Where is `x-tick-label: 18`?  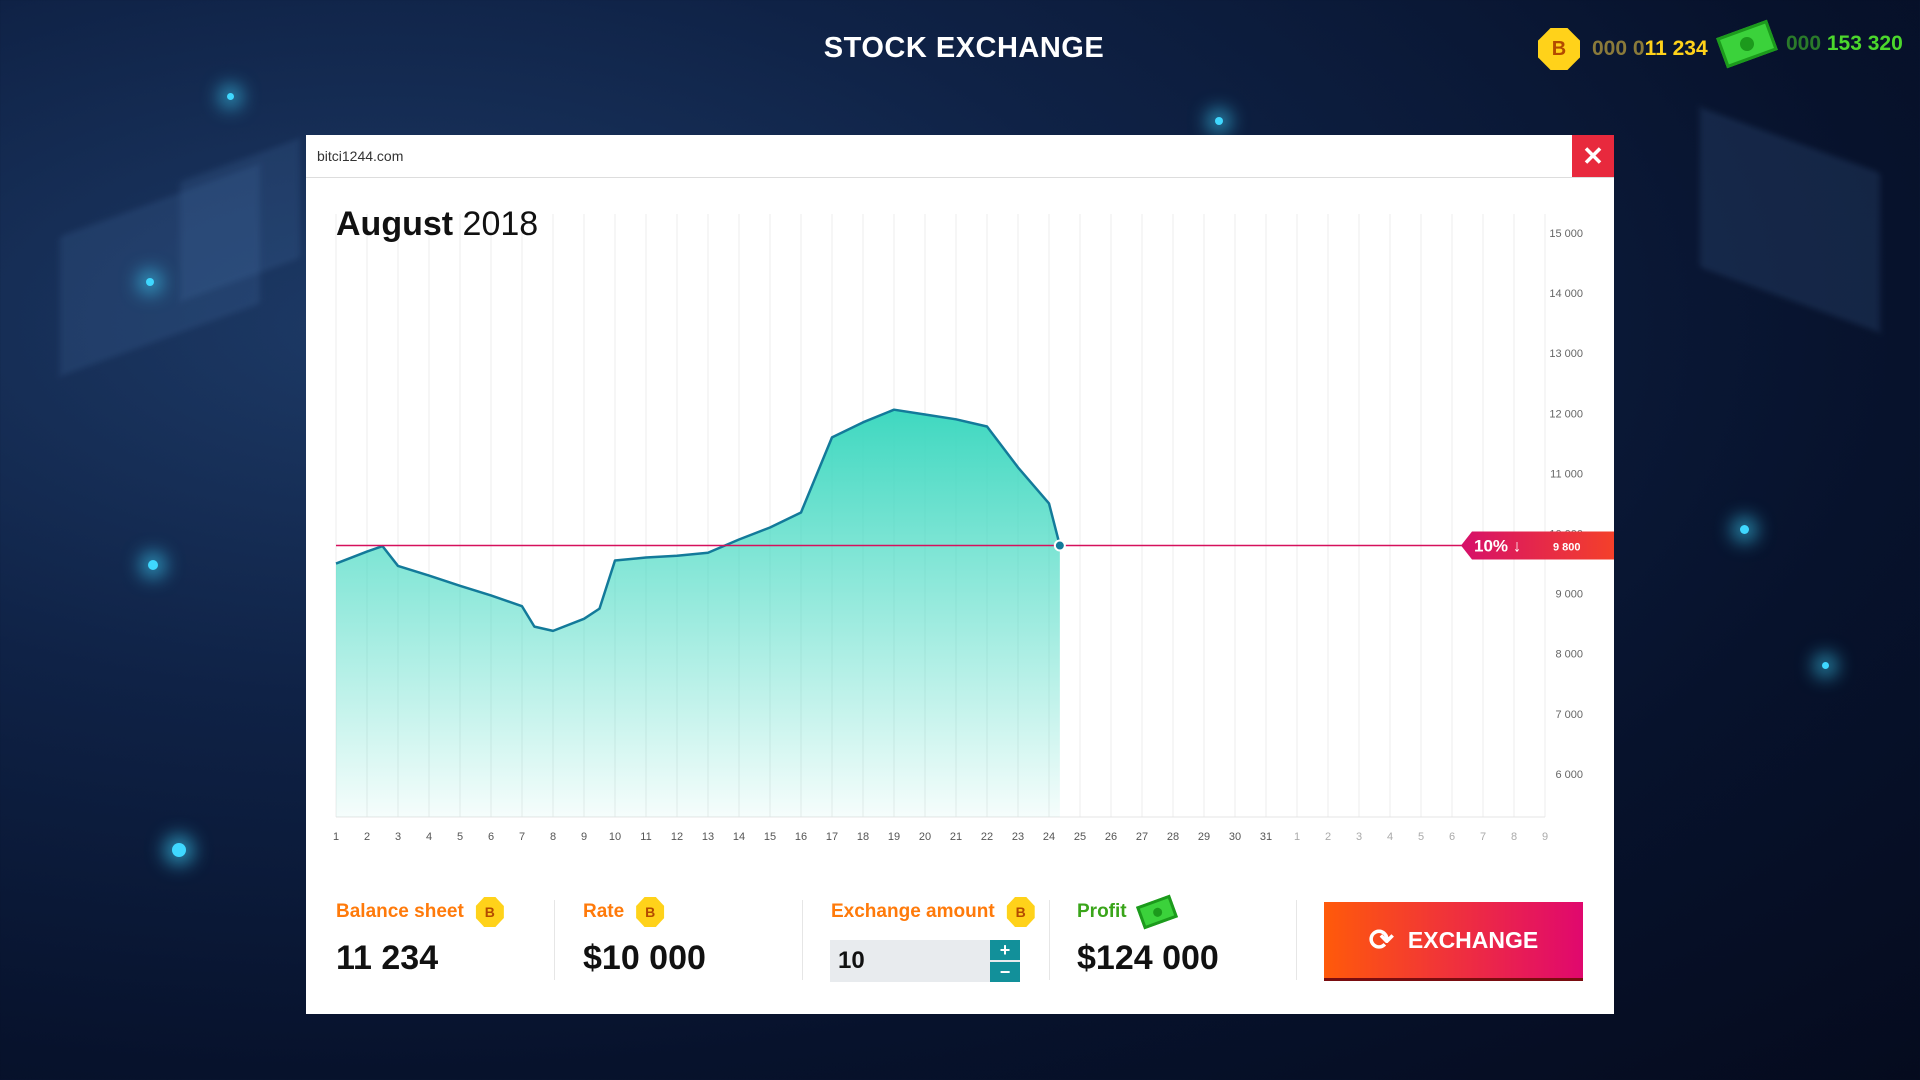
x-tick-label: 18 is located at coordinates (863, 837).